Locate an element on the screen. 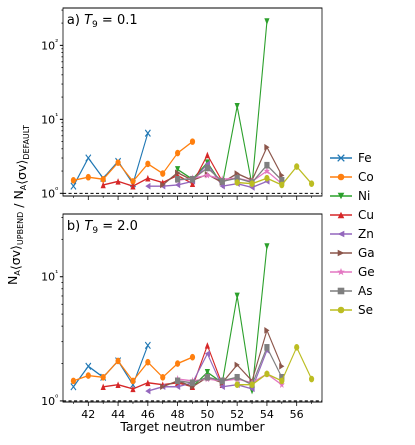 The width and height of the screenshot is (415, 445). legend-item-fe: Fe is located at coordinates (351, 158).